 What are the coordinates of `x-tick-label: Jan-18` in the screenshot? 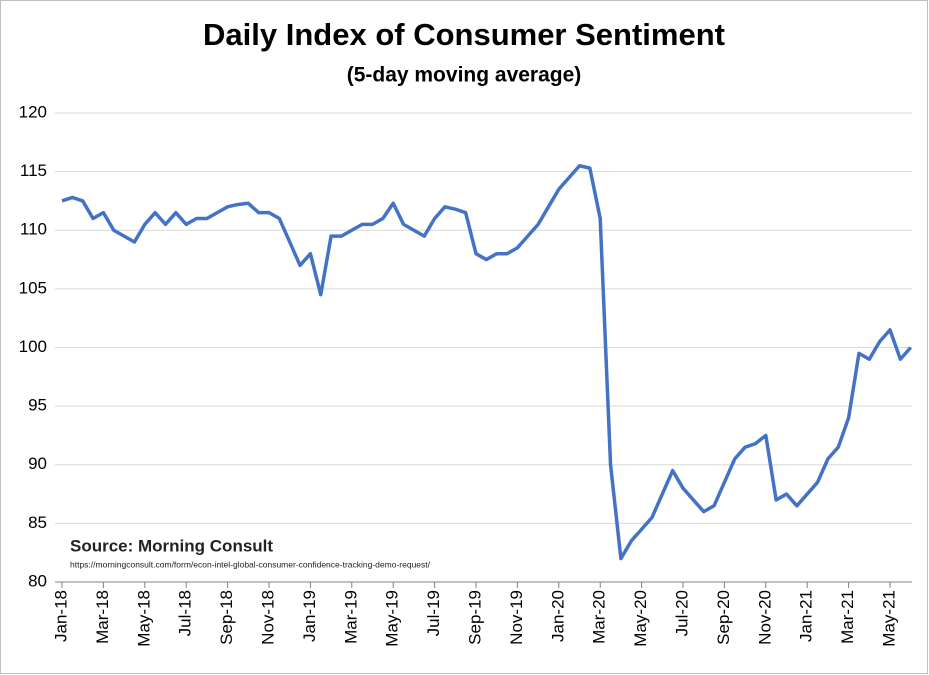 It's located at (60, 616).